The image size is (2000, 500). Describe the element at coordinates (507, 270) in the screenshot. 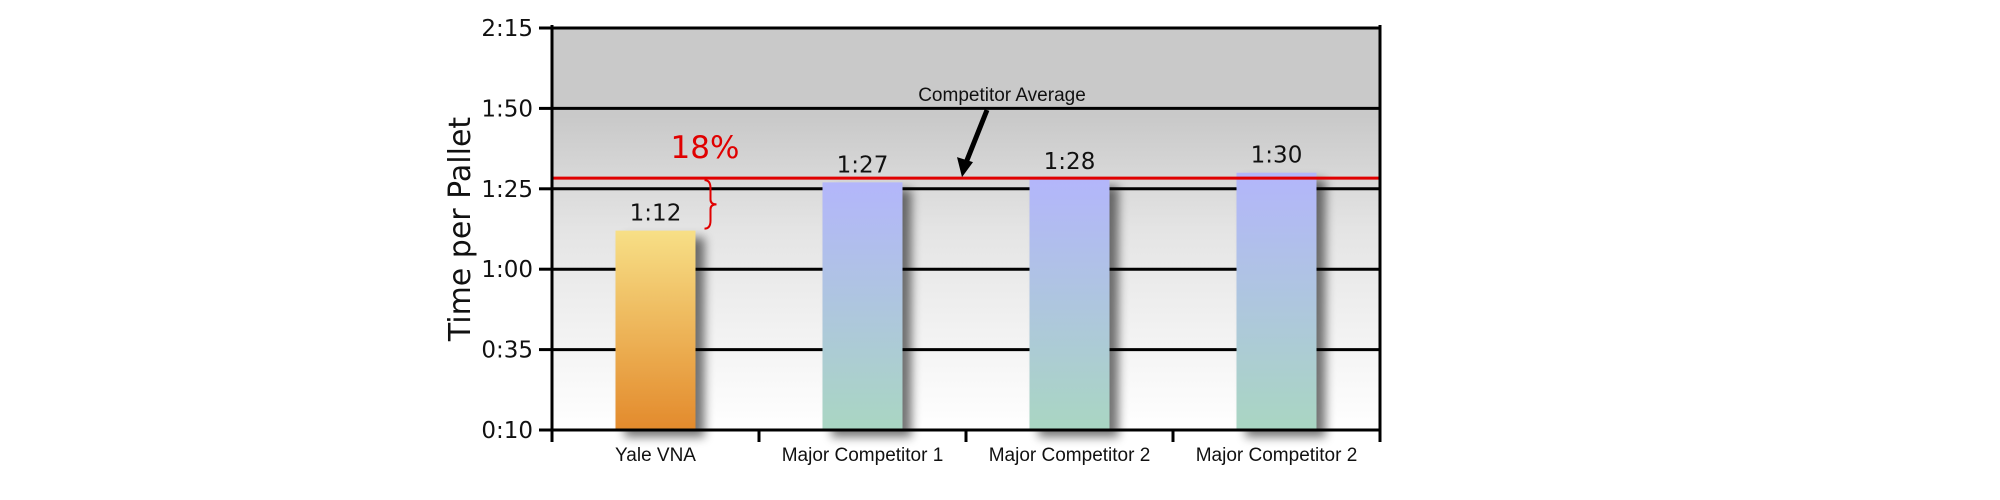

I see `y-tick-label: 1:00` at that location.